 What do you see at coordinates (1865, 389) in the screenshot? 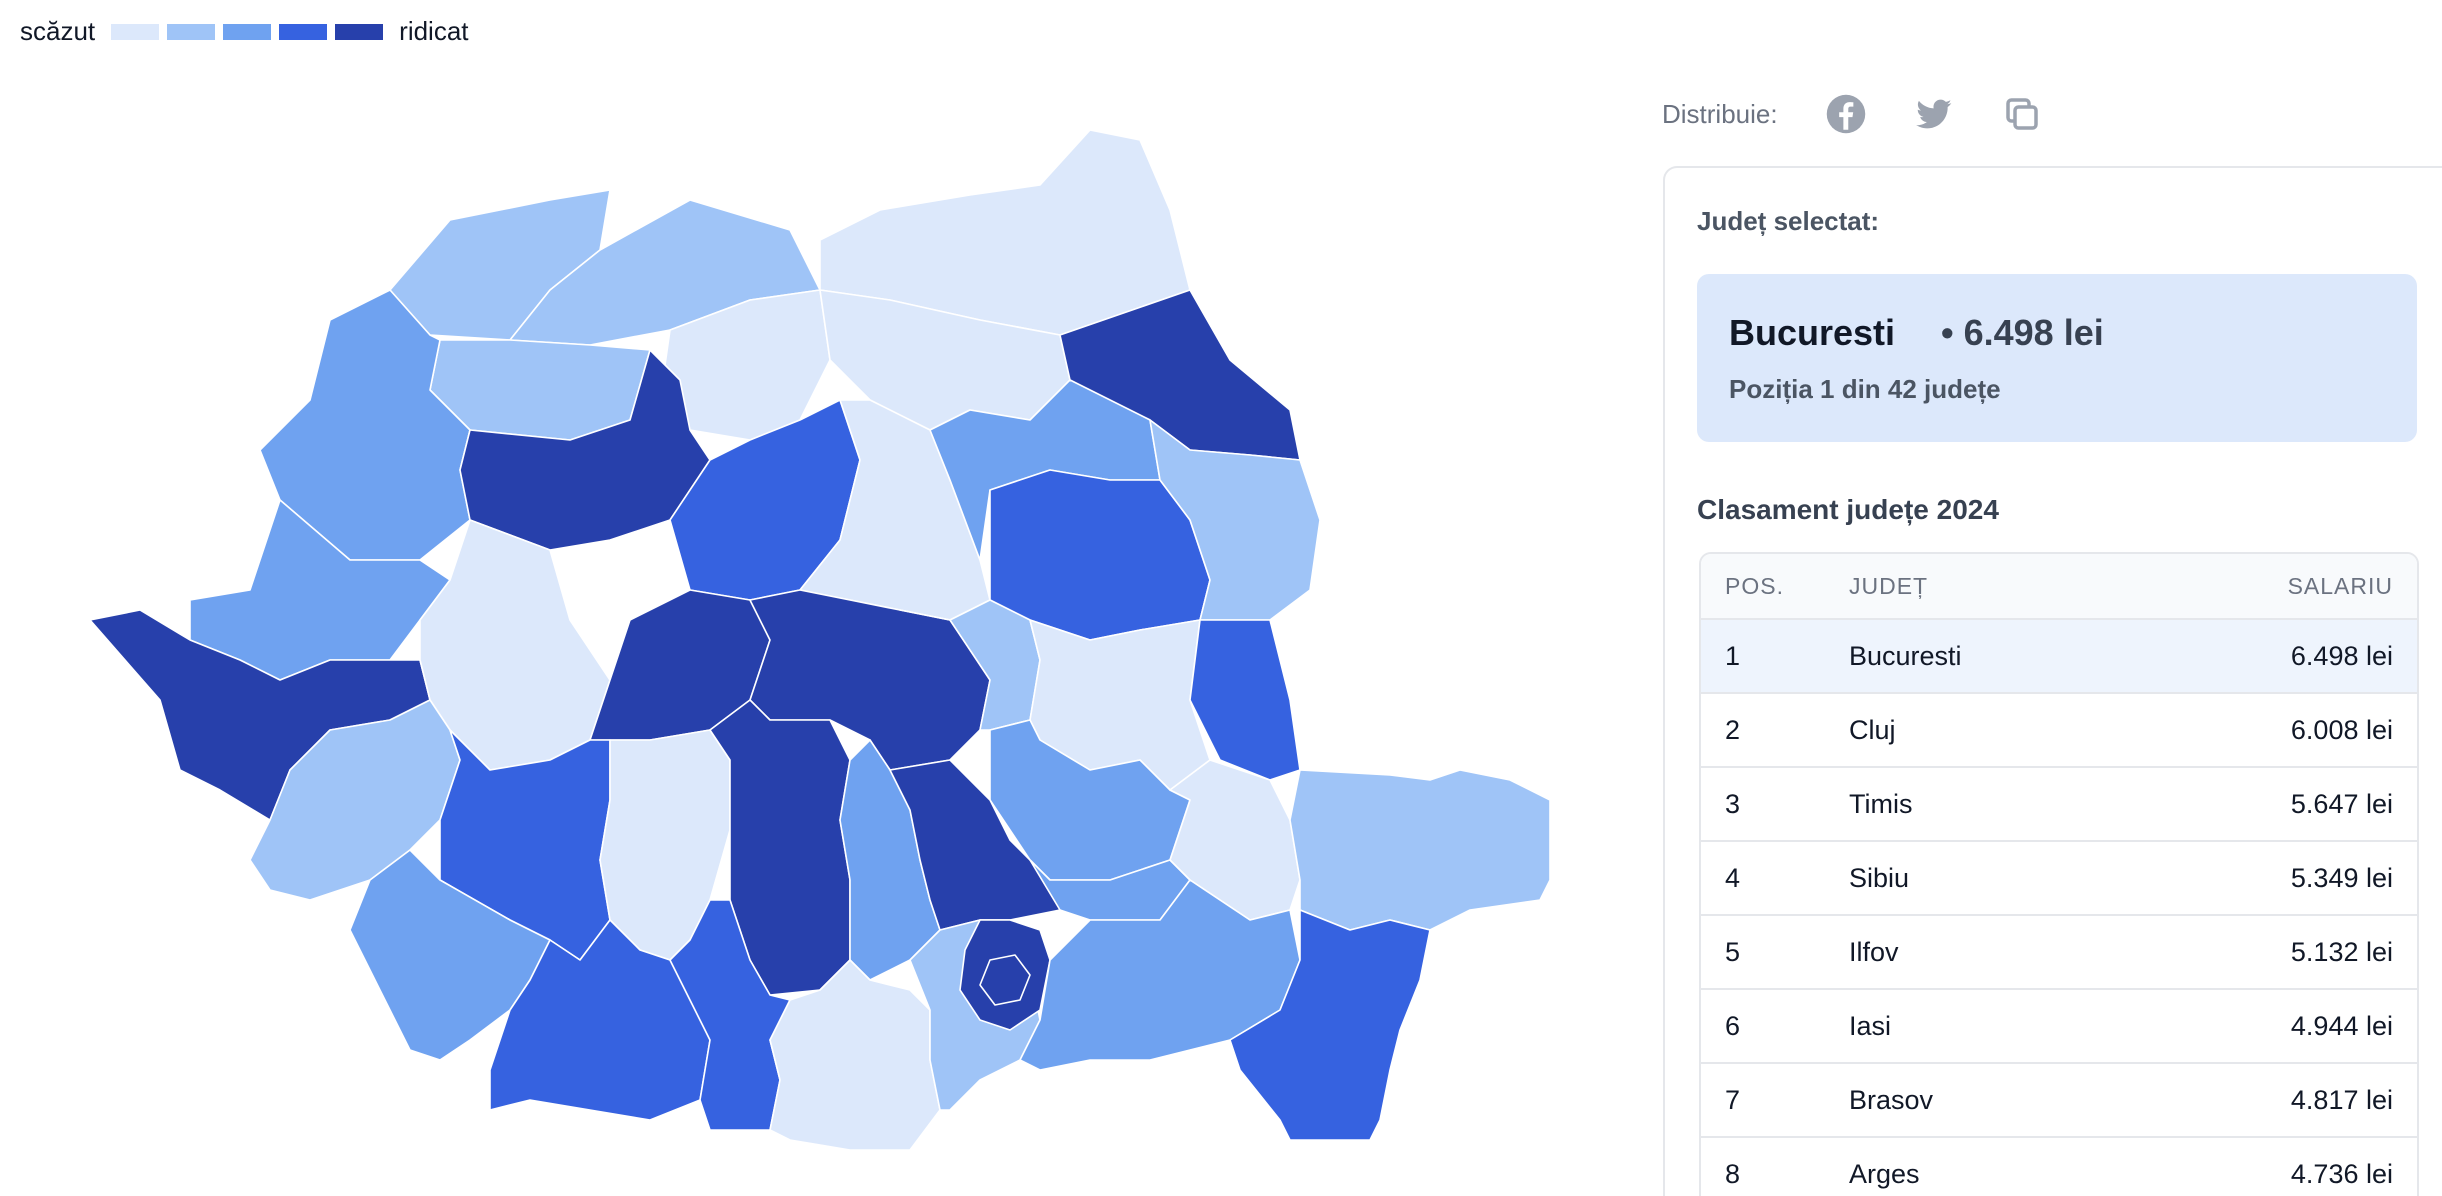
I see `selected-county-position: Poziția 1 din 42 județe` at bounding box center [1865, 389].